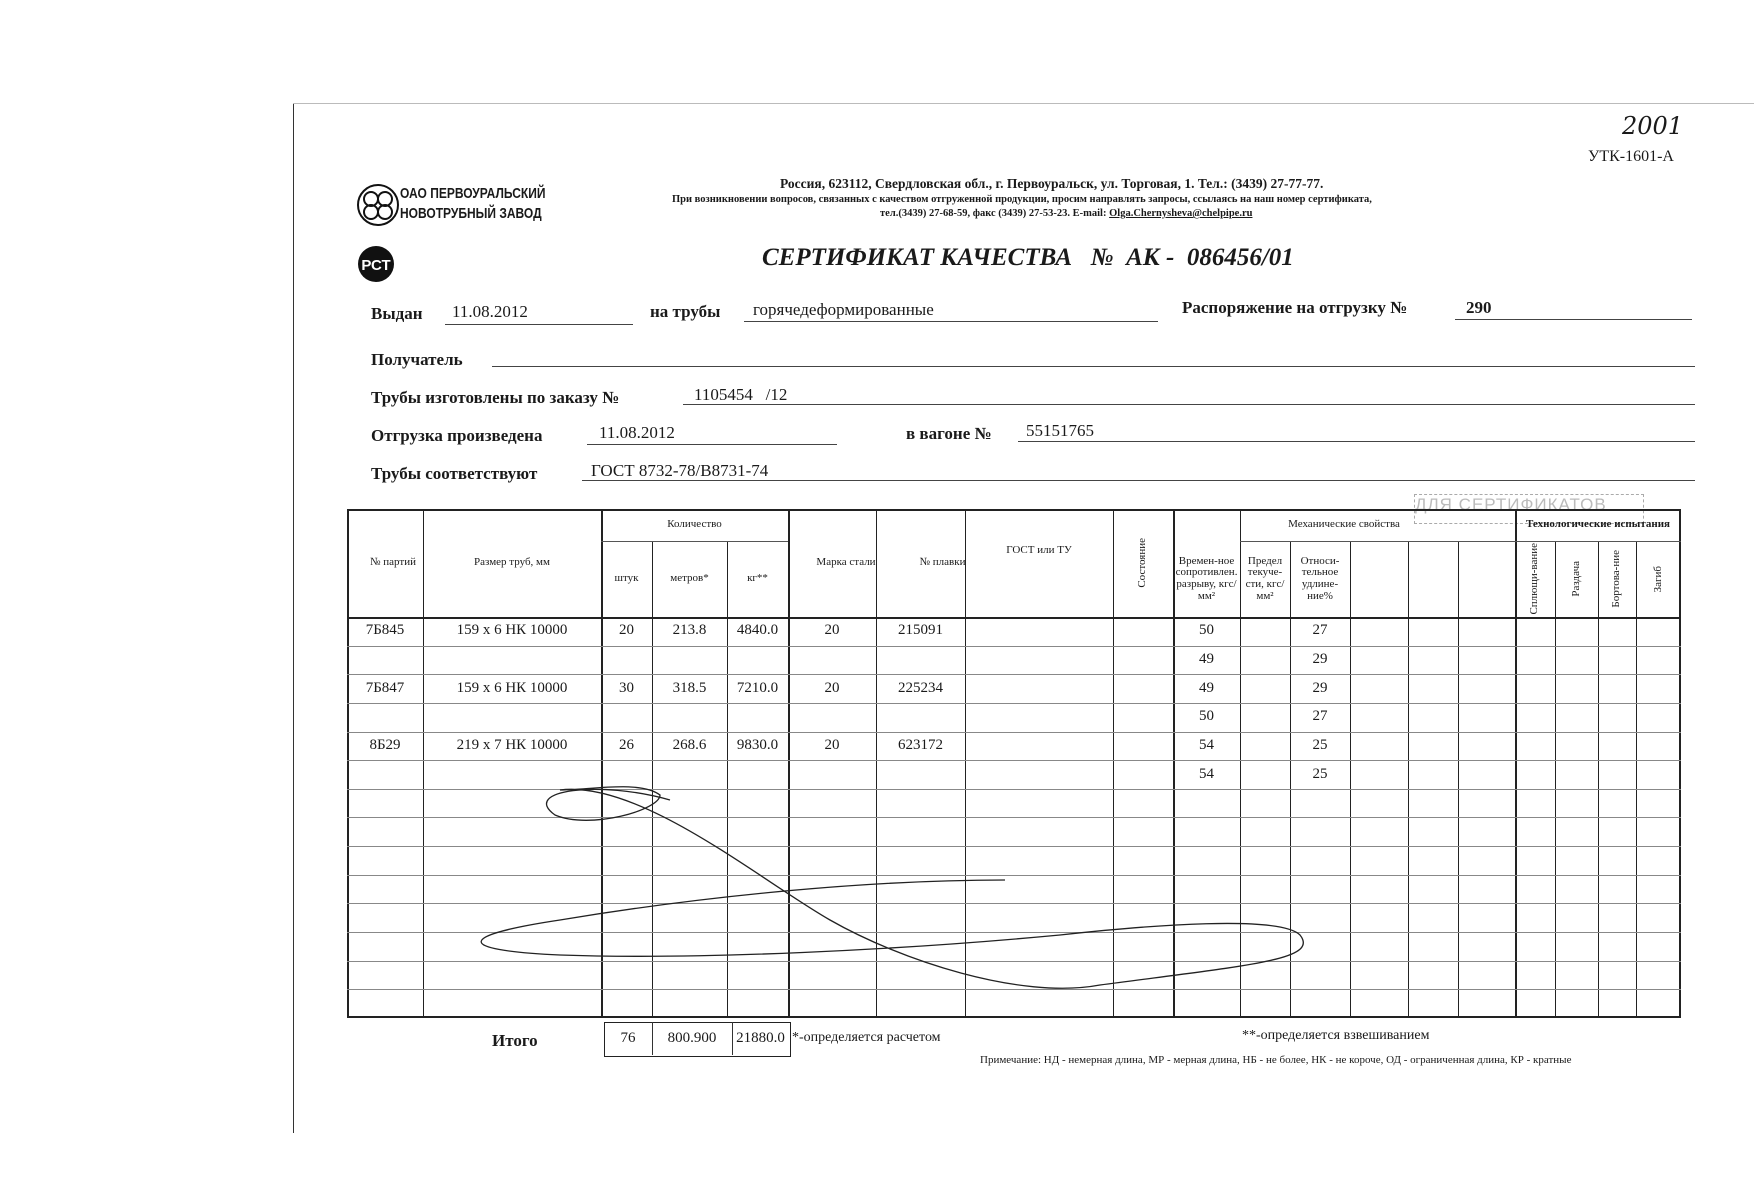  Describe the element at coordinates (1479, 307) in the screenshot. I see `order-value: 290` at that location.